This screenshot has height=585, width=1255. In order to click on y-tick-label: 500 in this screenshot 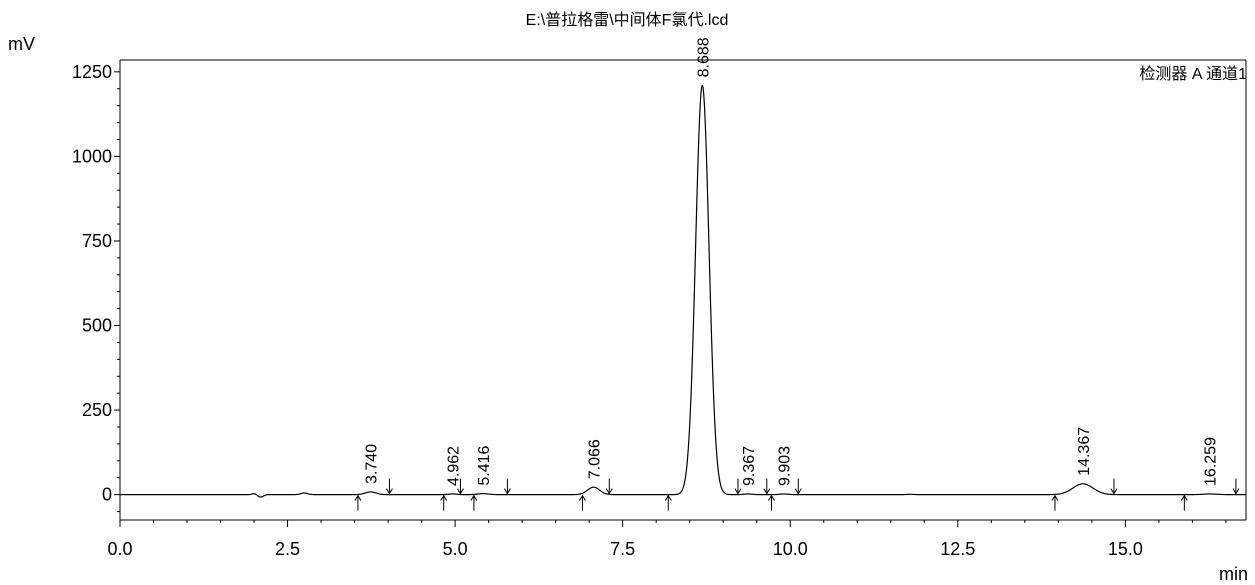, I will do `click(97, 326)`.